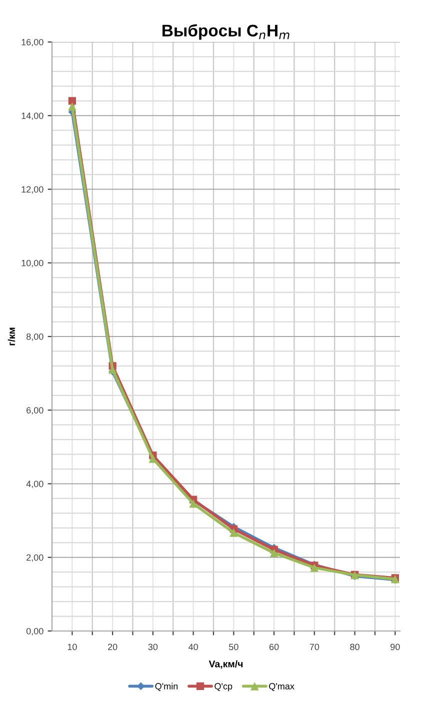  Describe the element at coordinates (395, 647) in the screenshot. I see `x-tick-label: 90` at that location.